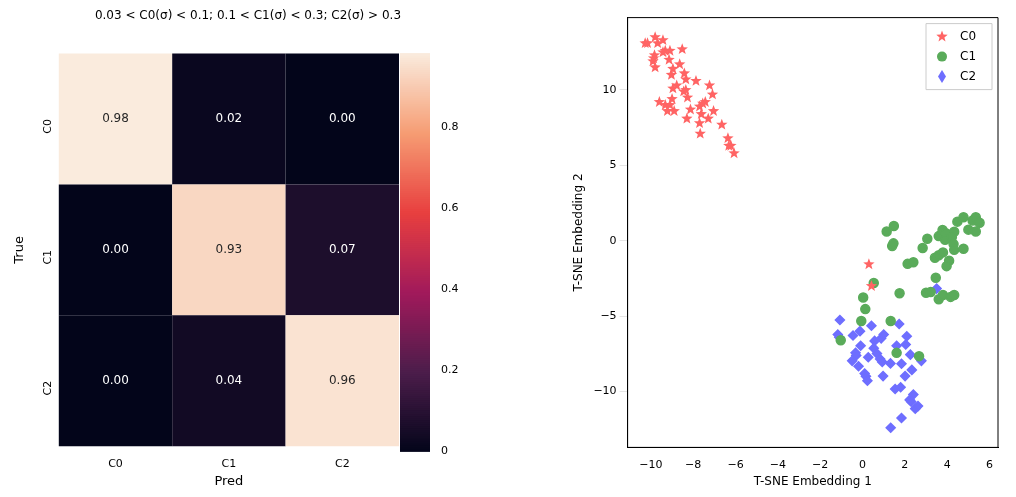 The image size is (1016, 497). Describe the element at coordinates (342, 379) in the screenshot. I see `data-label: 0.96` at that location.